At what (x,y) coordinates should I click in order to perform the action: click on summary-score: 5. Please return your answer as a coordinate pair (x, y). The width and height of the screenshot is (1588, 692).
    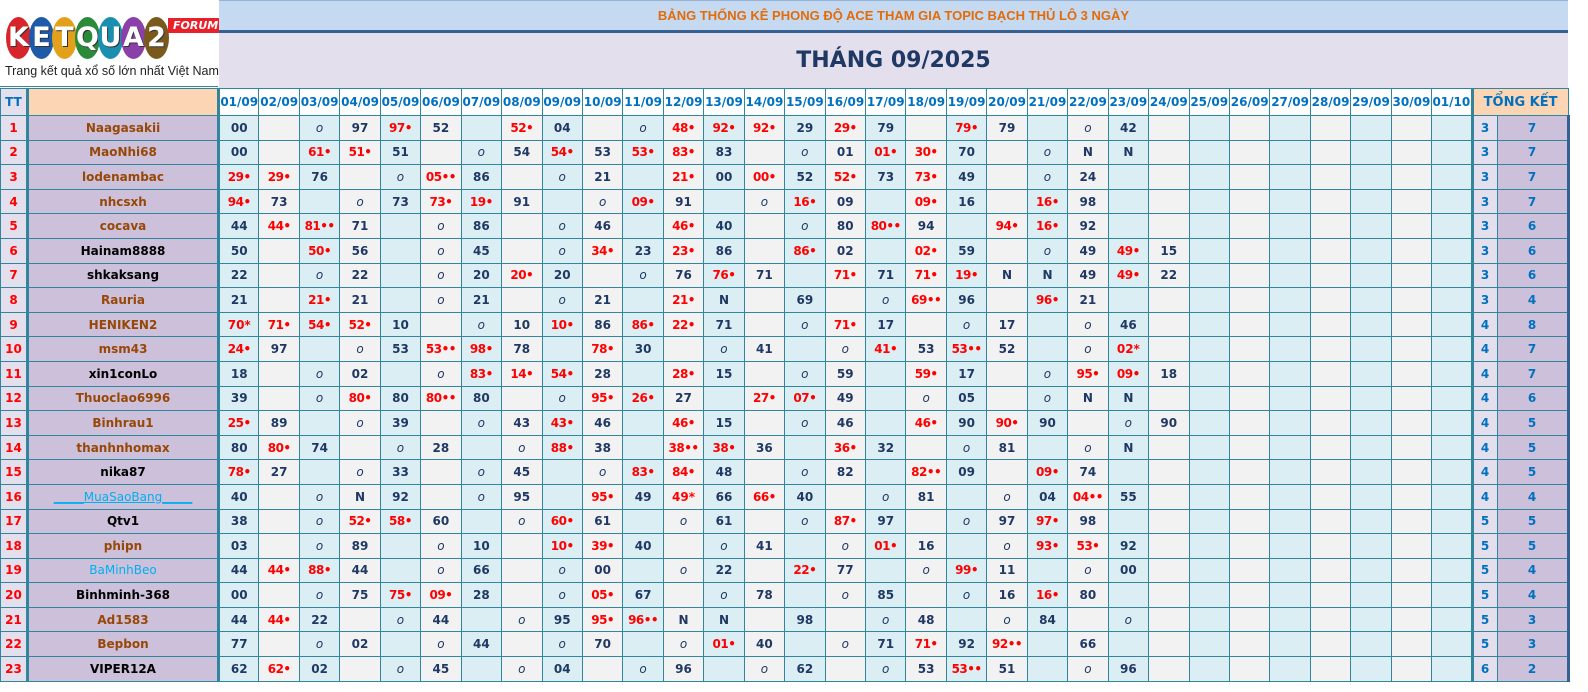
    Looking at the image, I should click on (1533, 521).